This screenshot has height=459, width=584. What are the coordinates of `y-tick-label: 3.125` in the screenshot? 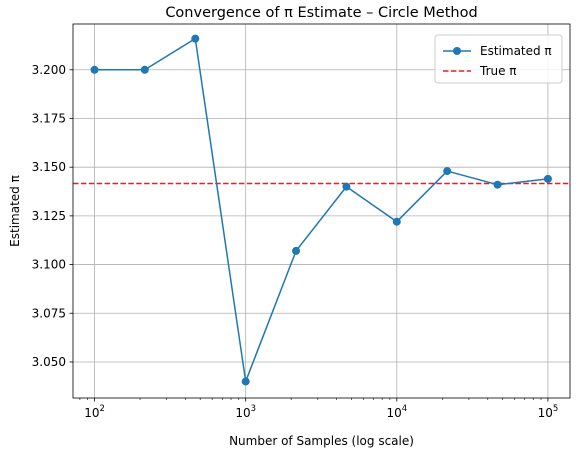 It's located at (49, 216).